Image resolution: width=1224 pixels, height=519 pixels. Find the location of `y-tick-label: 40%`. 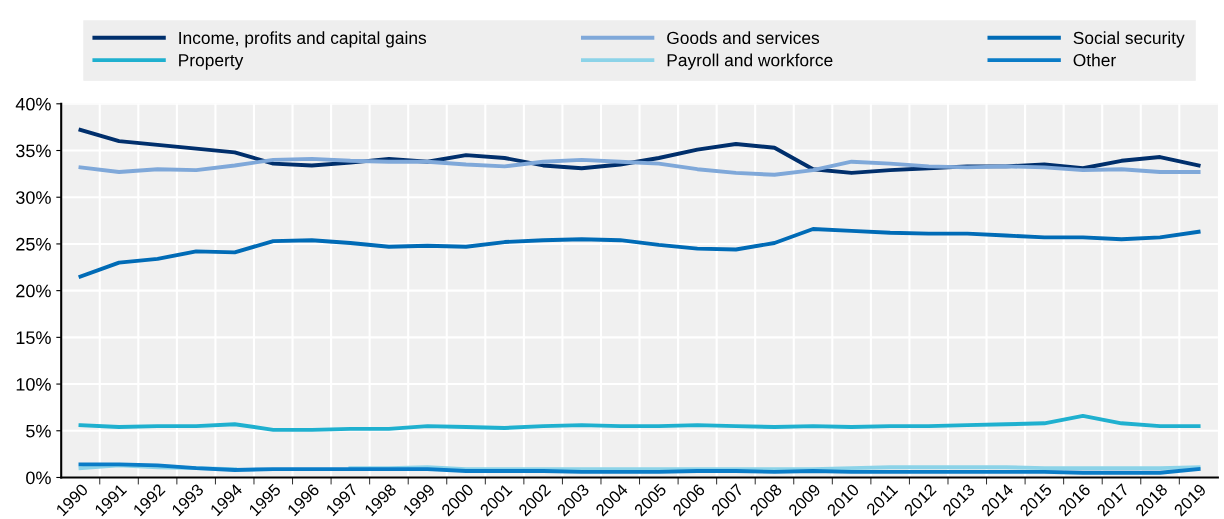

y-tick-label: 40% is located at coordinates (33, 104).